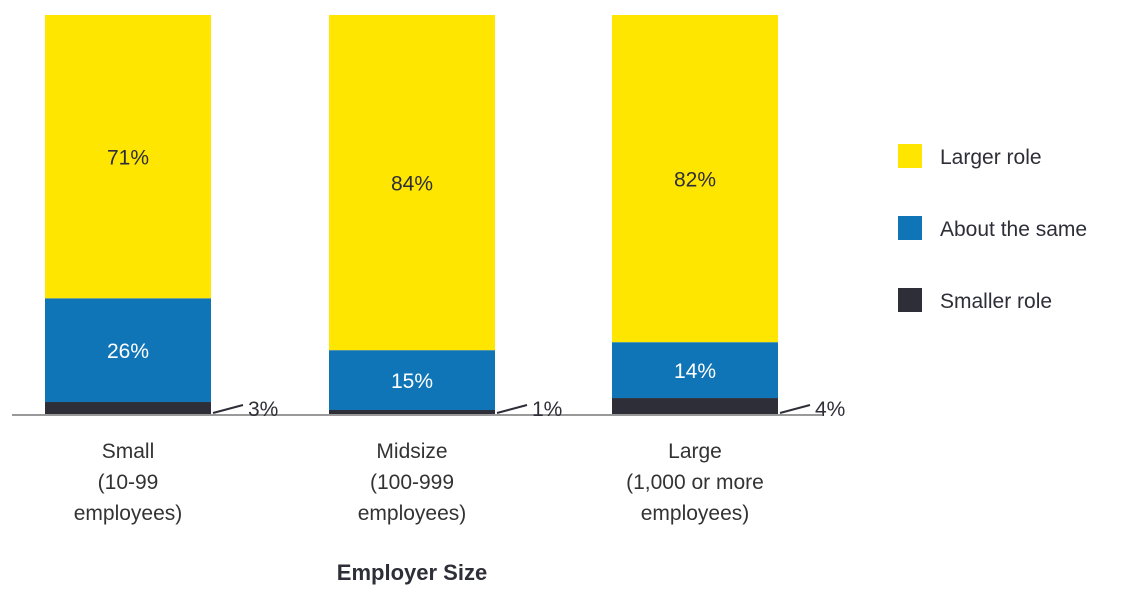  What do you see at coordinates (263, 409) in the screenshot?
I see `data-label: 3%` at bounding box center [263, 409].